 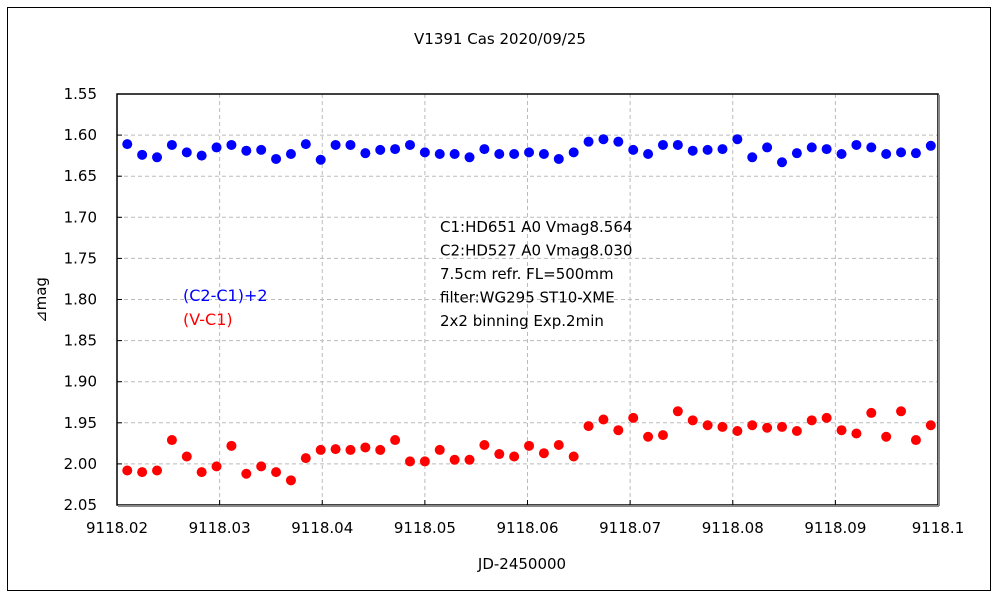 What do you see at coordinates (80, 464) in the screenshot?
I see `y-tick-label: 2.00` at bounding box center [80, 464].